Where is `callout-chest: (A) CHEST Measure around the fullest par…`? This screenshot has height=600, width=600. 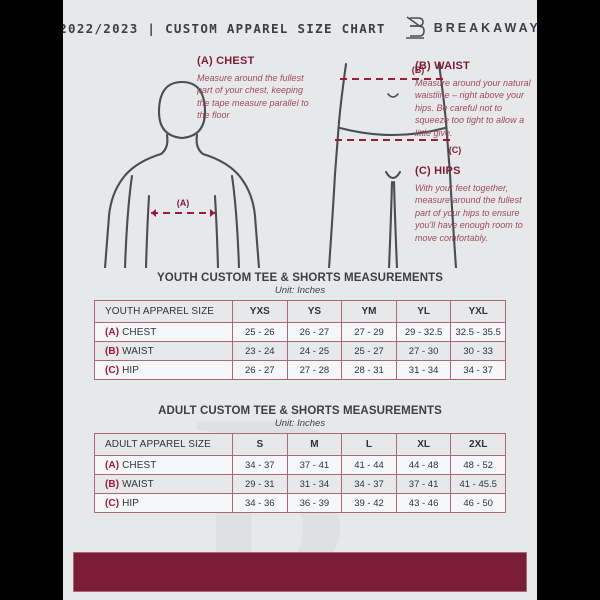 callout-chest: (A) CHEST Measure around the fullest par… is located at coordinates (257, 88).